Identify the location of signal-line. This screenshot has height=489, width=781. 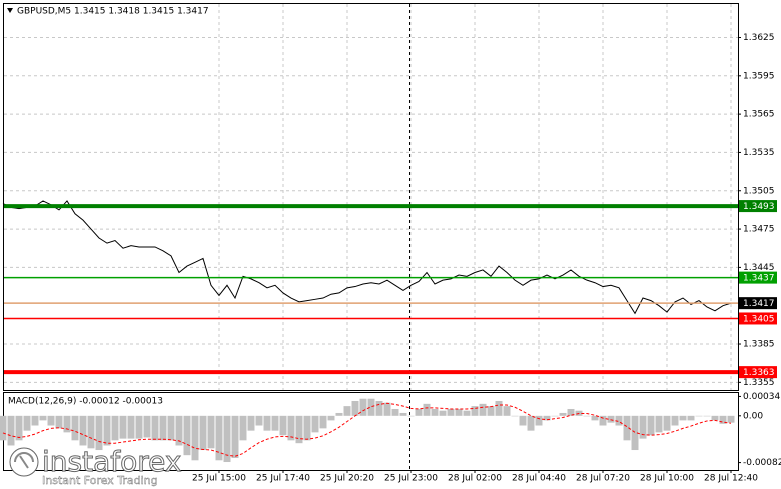
(367, 429).